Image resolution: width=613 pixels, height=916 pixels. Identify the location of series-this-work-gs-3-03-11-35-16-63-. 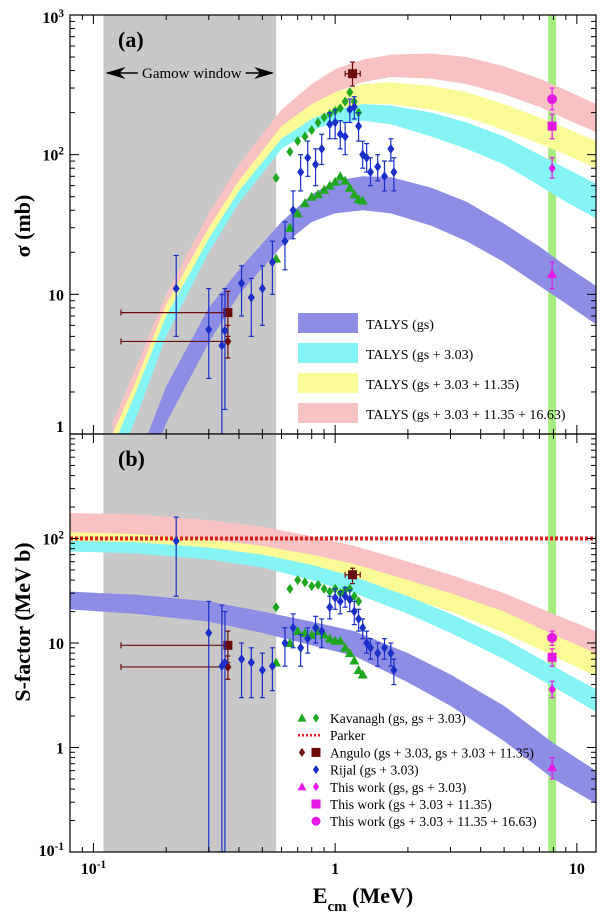
(552, 638).